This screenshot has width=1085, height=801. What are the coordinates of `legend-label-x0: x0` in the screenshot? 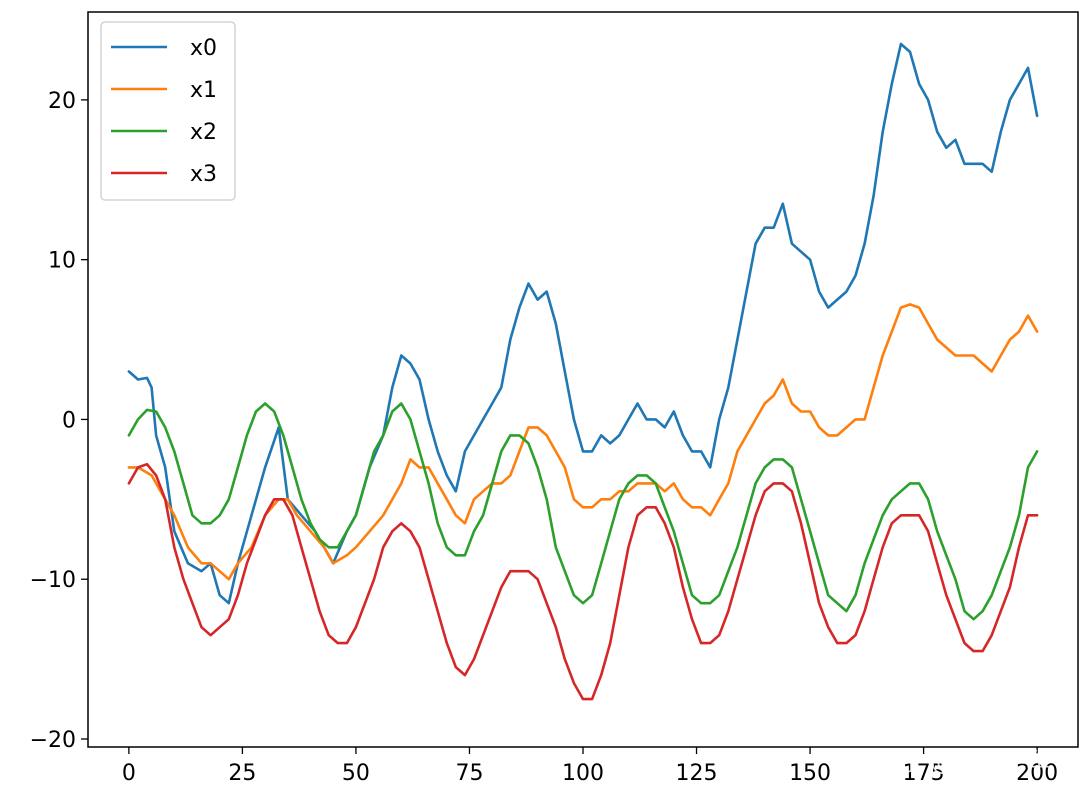 It's located at (203, 48).